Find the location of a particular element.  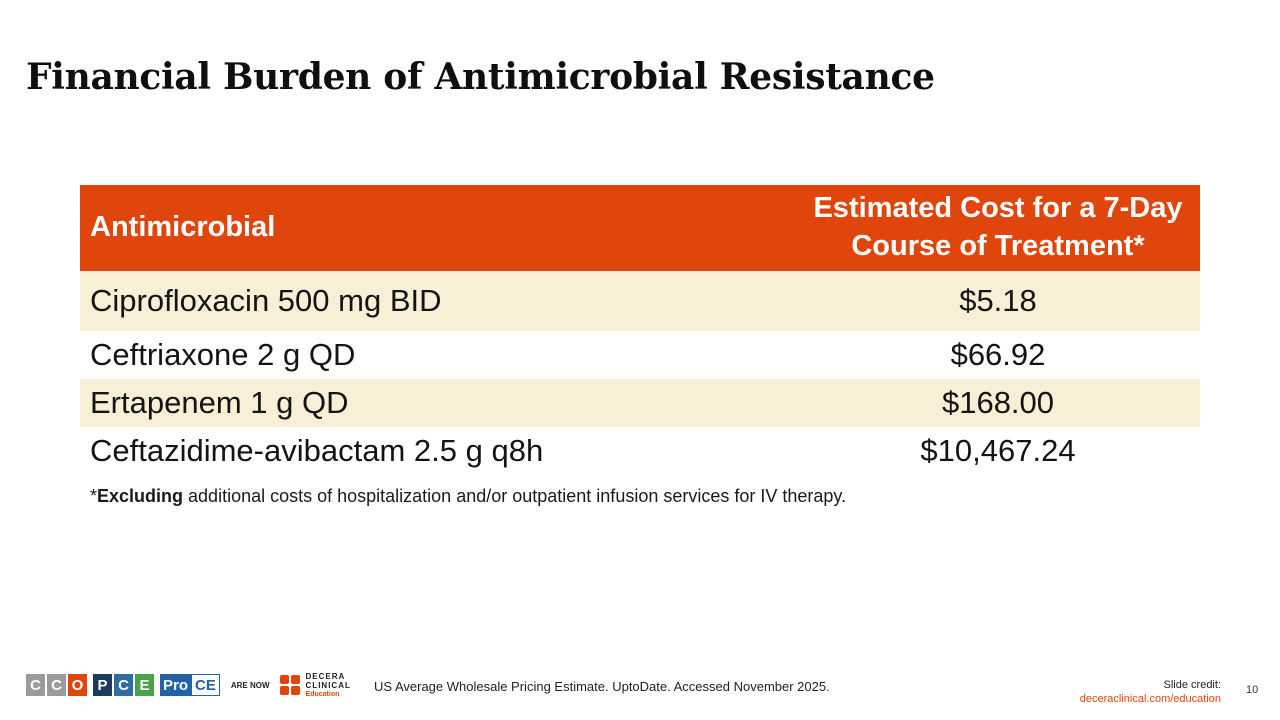

credit-link: deceraclinical.com/education is located at coordinates (1150, 699).